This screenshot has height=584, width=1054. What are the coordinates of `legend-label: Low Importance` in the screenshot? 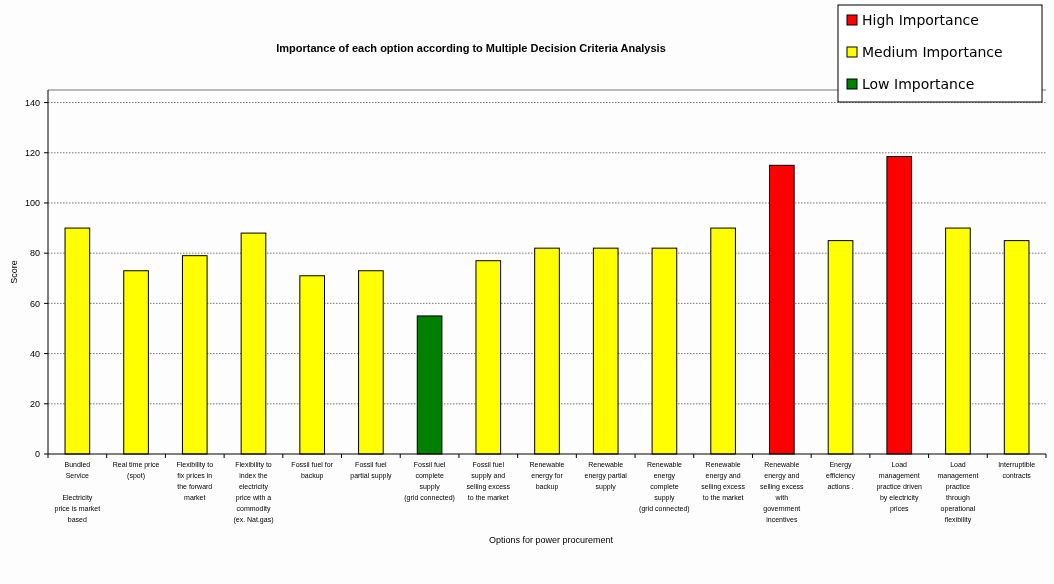 It's located at (918, 83).